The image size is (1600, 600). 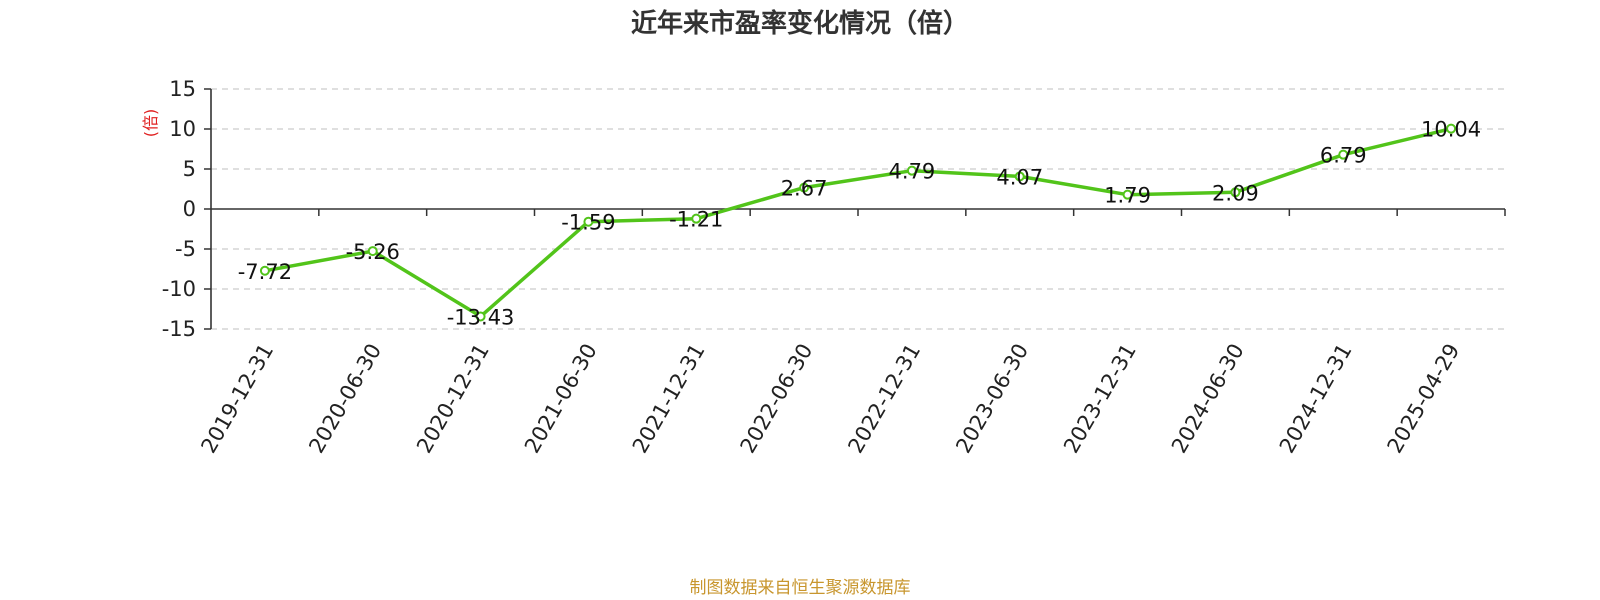 I want to click on y-axis-ticks: 15 10 5 0 -5 -10 -15, so click(x=186, y=209).